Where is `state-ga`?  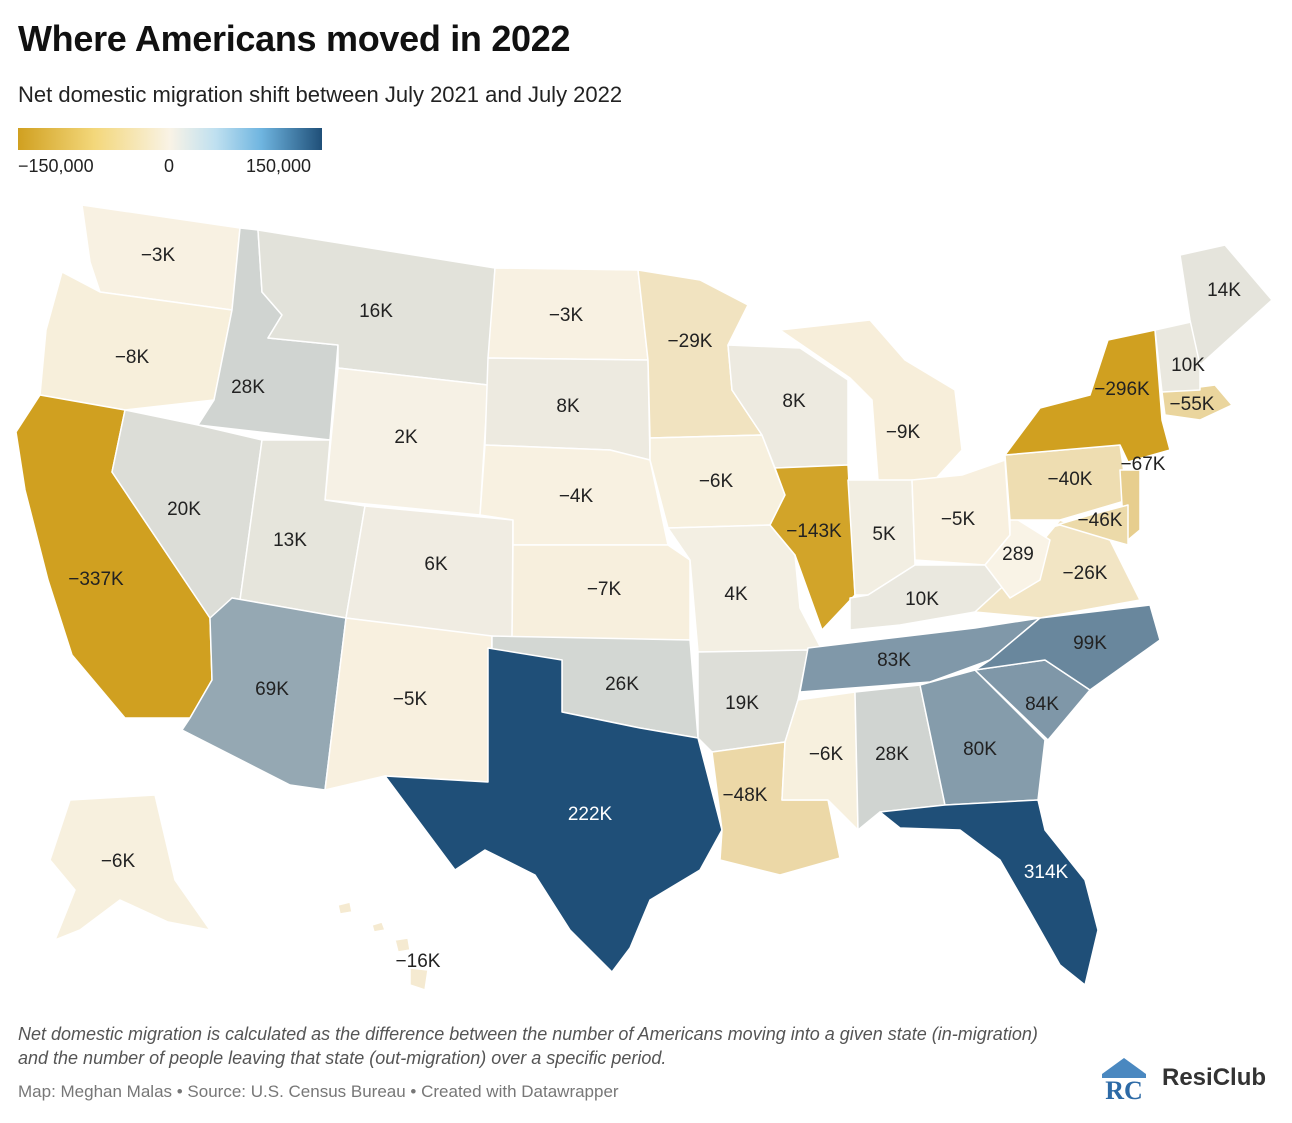 state-ga is located at coordinates (982, 737).